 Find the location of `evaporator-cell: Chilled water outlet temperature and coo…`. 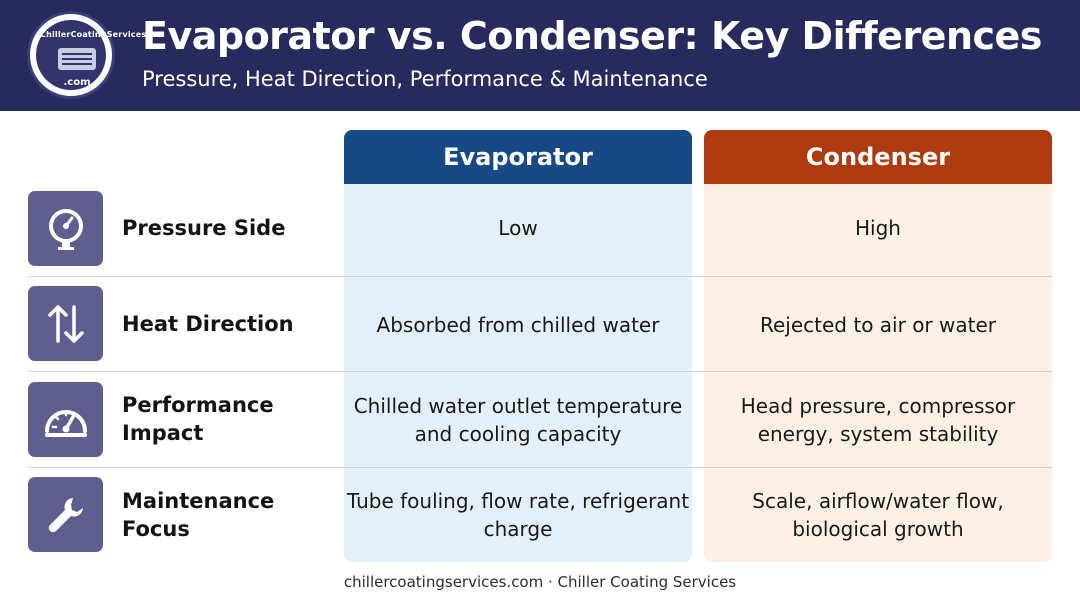

evaporator-cell: Chilled water outlet temperature and coo… is located at coordinates (518, 420).